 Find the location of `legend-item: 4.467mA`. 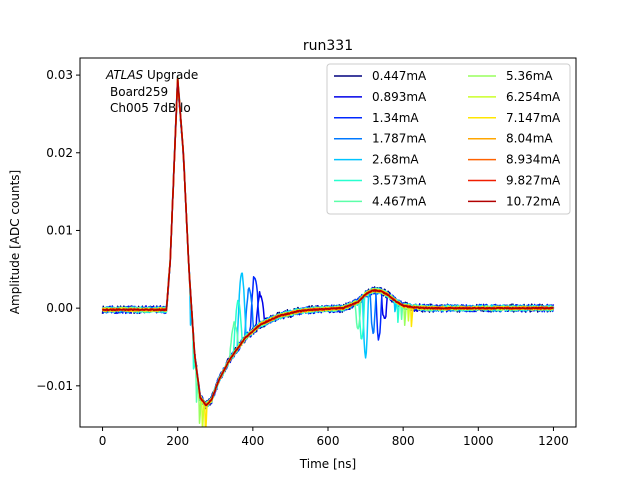

legend-item: 4.467mA is located at coordinates (380, 201).